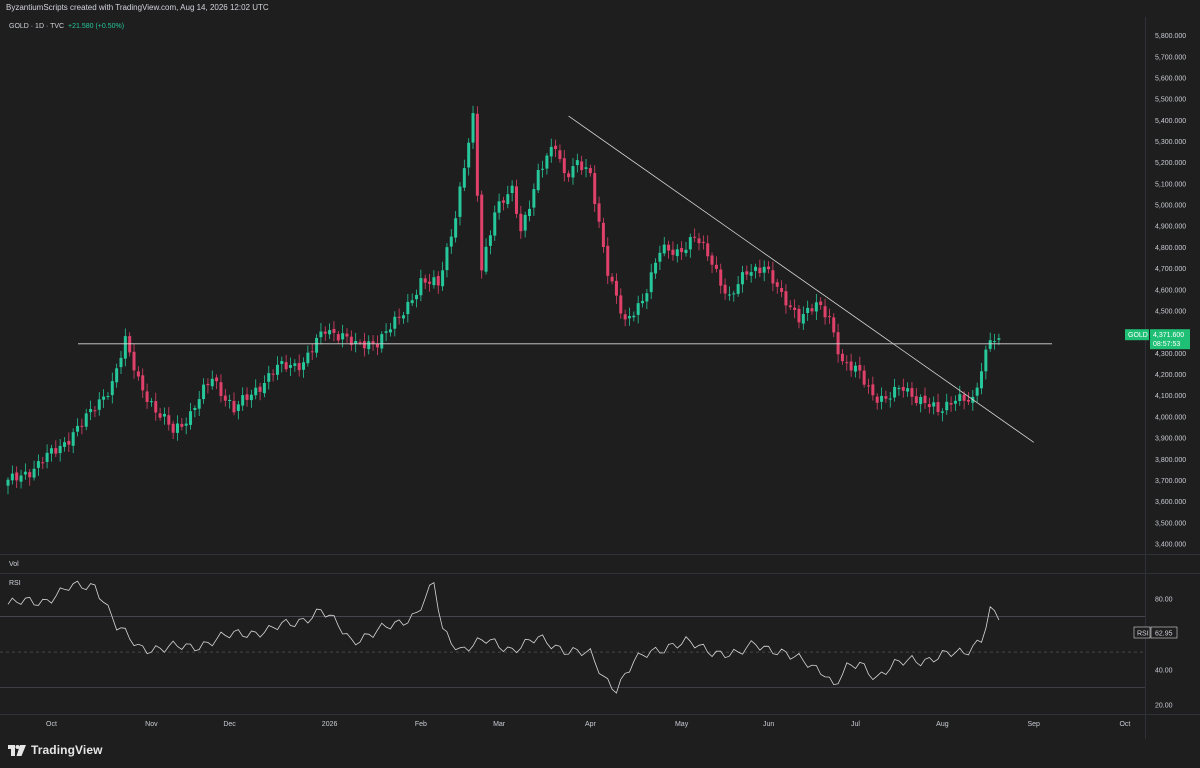  What do you see at coordinates (14, 564) in the screenshot?
I see `volume-label: Vol` at bounding box center [14, 564].